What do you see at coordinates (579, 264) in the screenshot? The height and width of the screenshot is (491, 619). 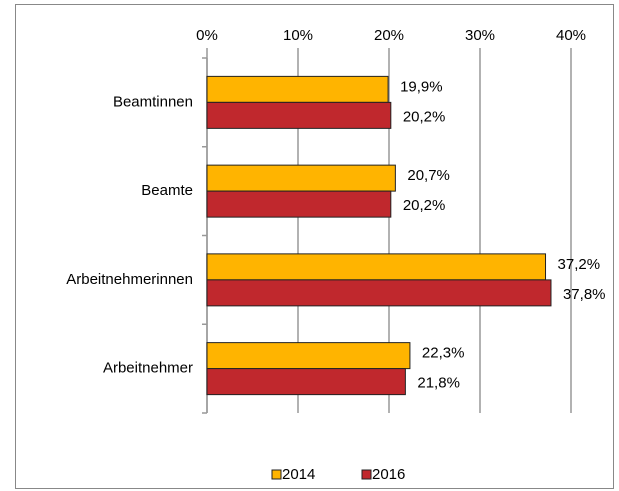 I see `value-label: 37,2%` at bounding box center [579, 264].